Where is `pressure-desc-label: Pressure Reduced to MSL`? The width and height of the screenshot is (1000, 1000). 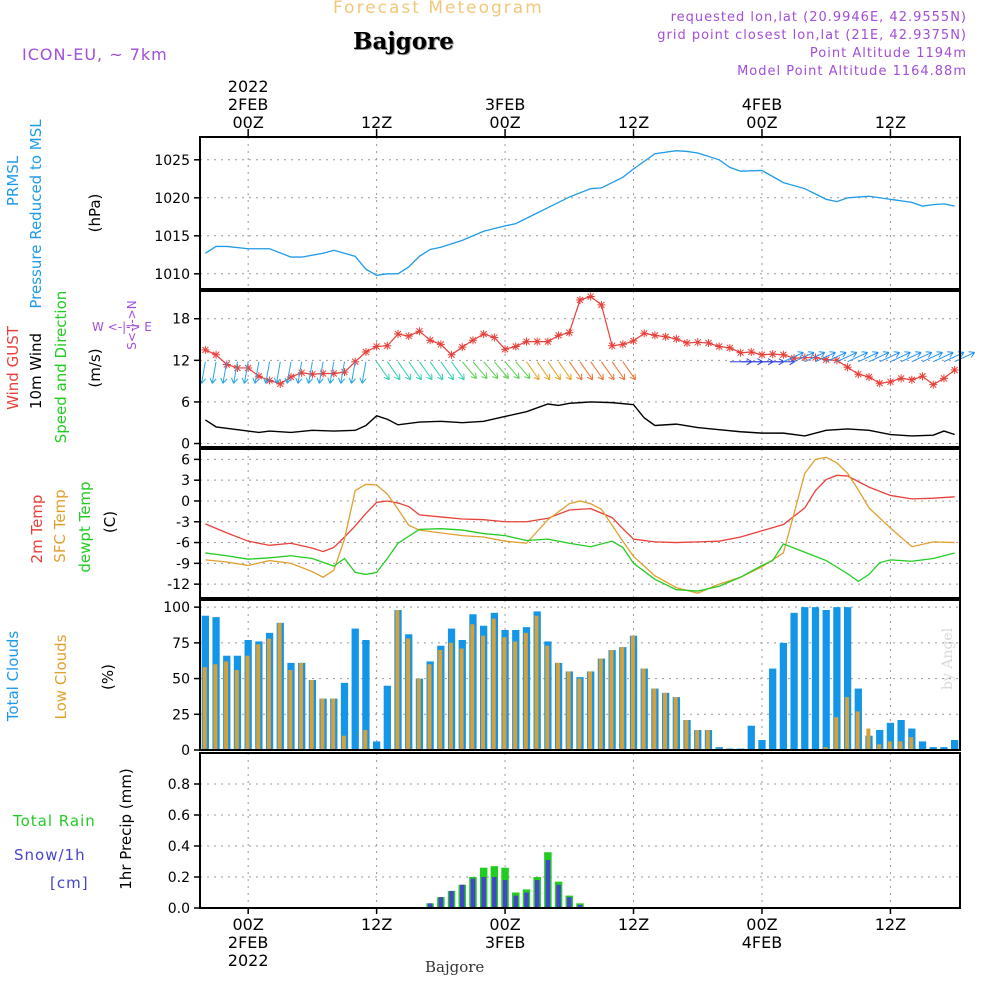 pressure-desc-label: Pressure Reduced to MSL is located at coordinates (36, 214).